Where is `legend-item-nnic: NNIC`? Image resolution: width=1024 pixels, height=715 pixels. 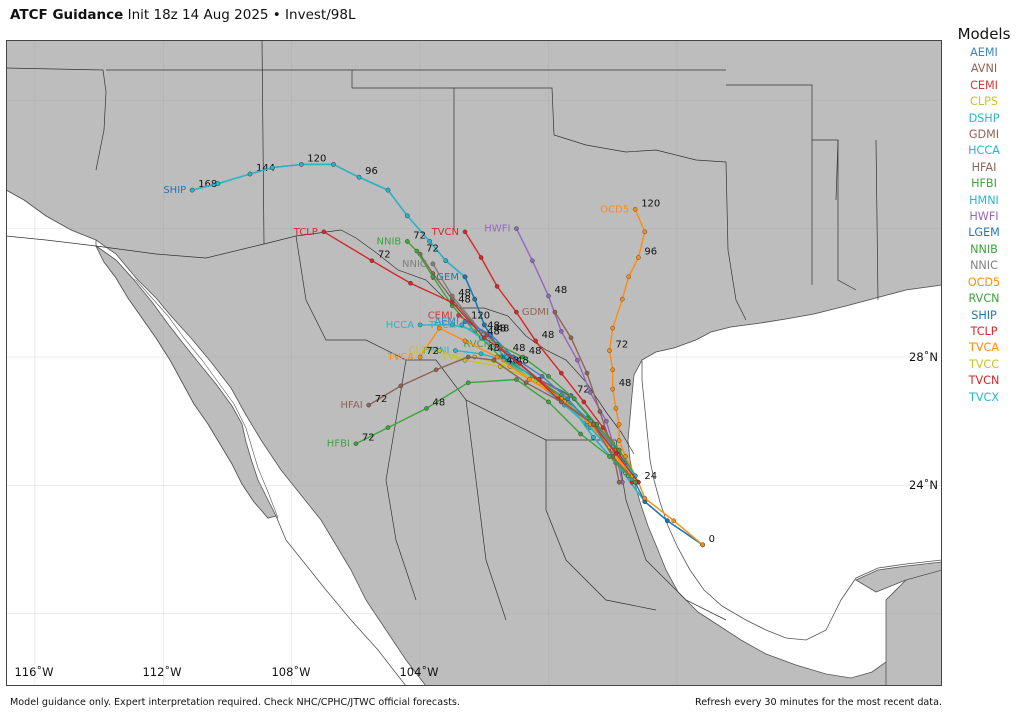 legend-item-nnic: NNIC is located at coordinates (984, 266).